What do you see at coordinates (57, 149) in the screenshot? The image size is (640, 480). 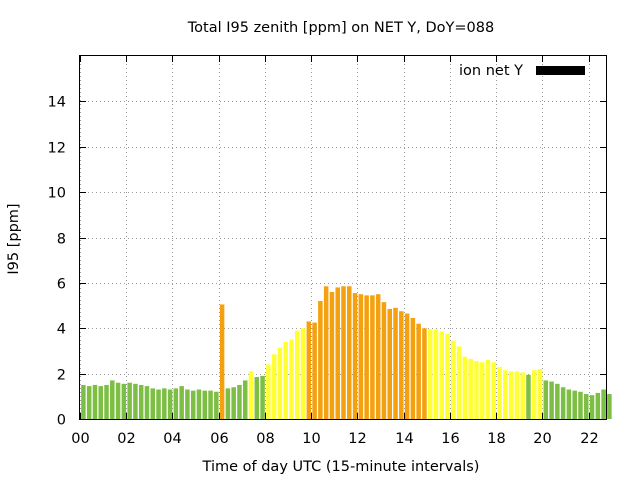 I see `y-tick-label: 12` at bounding box center [57, 149].